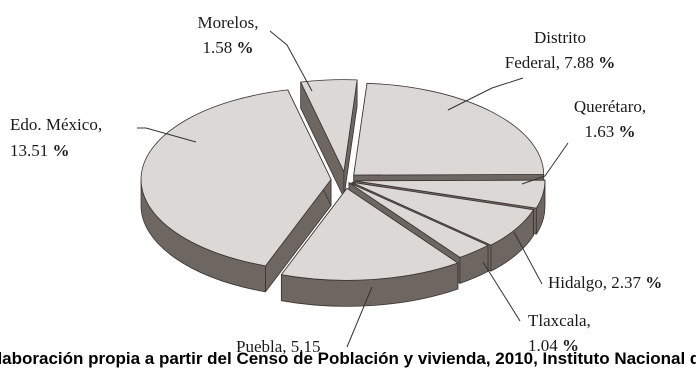 The height and width of the screenshot is (372, 696). Describe the element at coordinates (501, 291) in the screenshot. I see `leader-line-tlaxcala` at that location.